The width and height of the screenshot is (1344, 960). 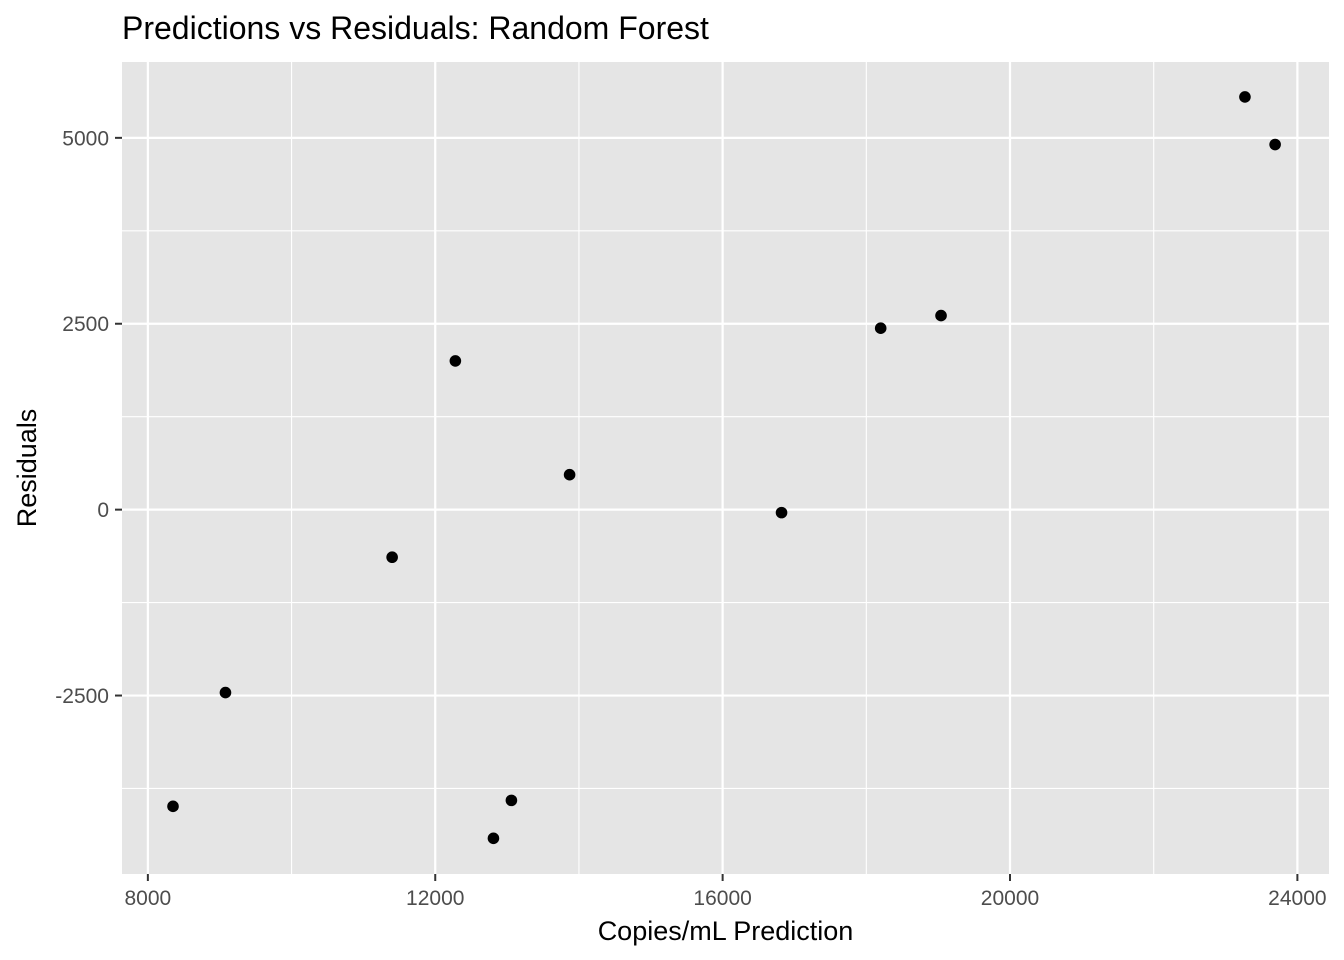 I want to click on y-axis: -2500 0 2500 5000, so click(x=88, y=417).